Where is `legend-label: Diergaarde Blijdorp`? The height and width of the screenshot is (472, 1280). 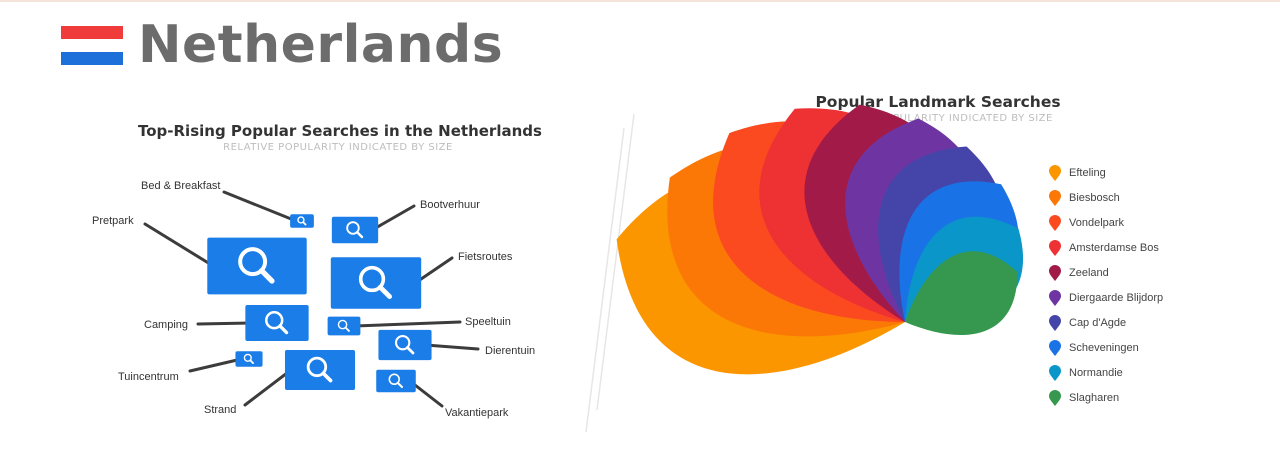
legend-label: Diergaarde Blijdorp is located at coordinates (1116, 297).